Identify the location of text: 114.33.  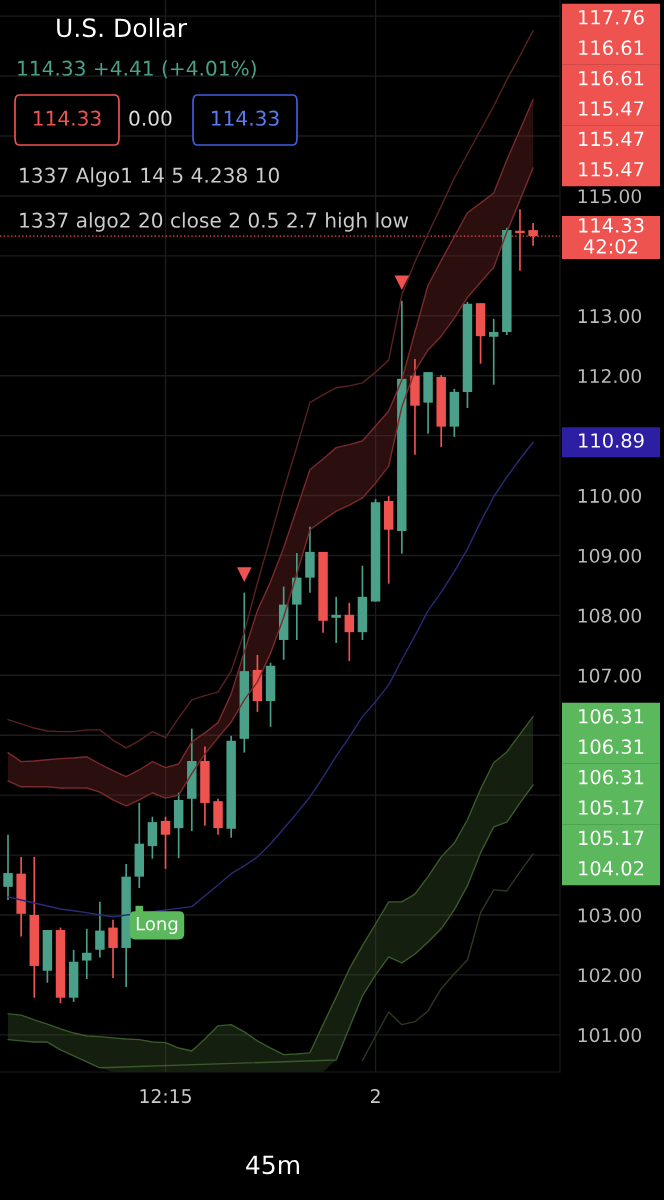
(611, 225).